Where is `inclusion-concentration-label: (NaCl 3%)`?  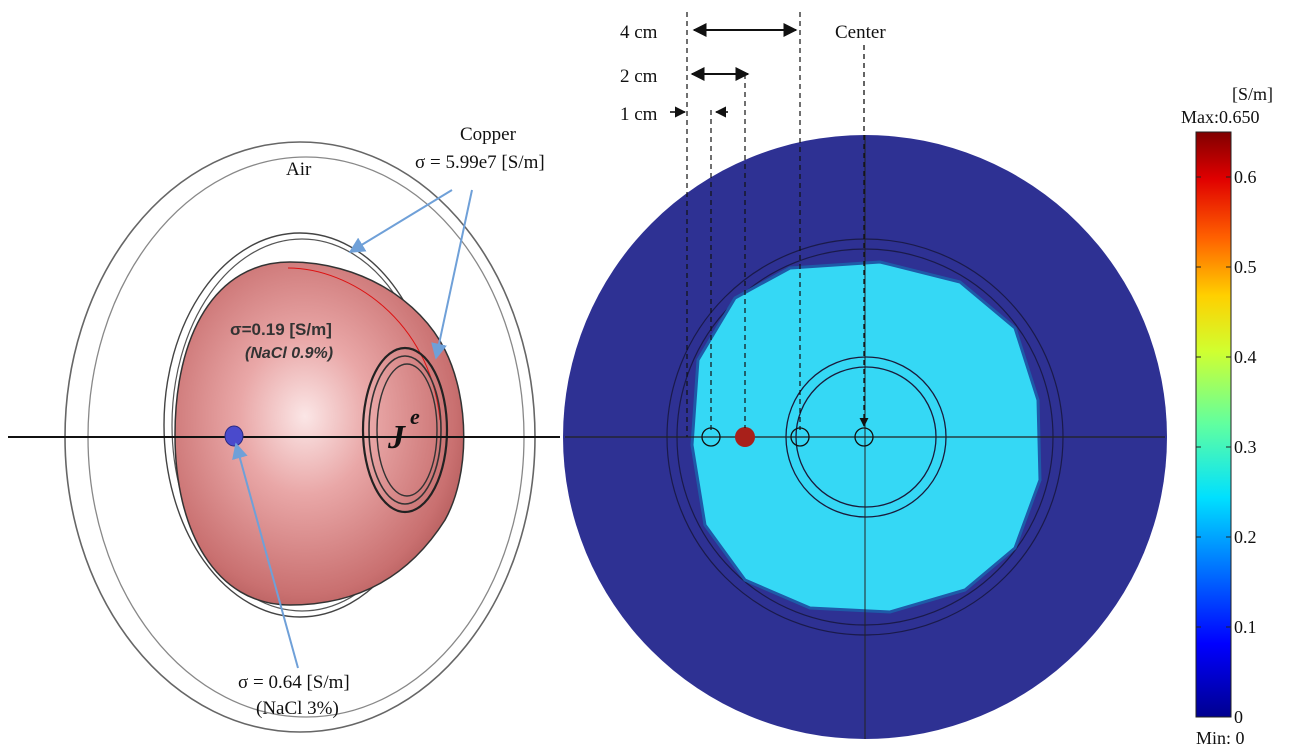 inclusion-concentration-label: (NaCl 3%) is located at coordinates (297, 708).